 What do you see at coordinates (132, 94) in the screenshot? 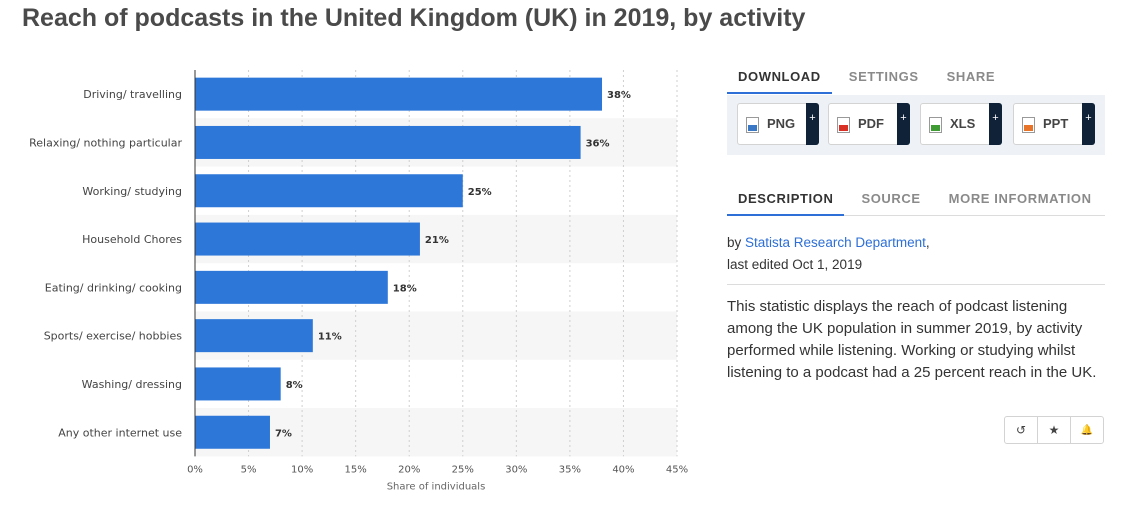
I see `category-label: Driving/ travelling` at bounding box center [132, 94].